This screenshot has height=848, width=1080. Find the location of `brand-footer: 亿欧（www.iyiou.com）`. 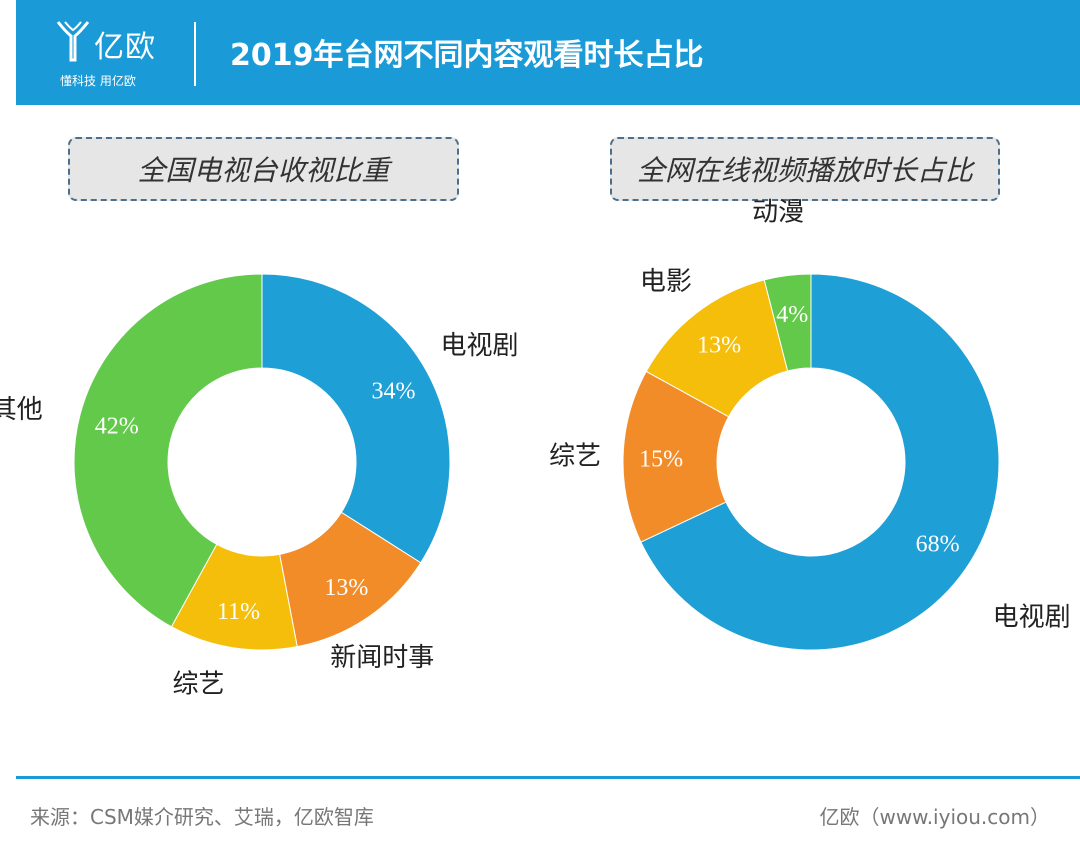

brand-footer: 亿欧（www.iyiou.com） is located at coordinates (934, 817).